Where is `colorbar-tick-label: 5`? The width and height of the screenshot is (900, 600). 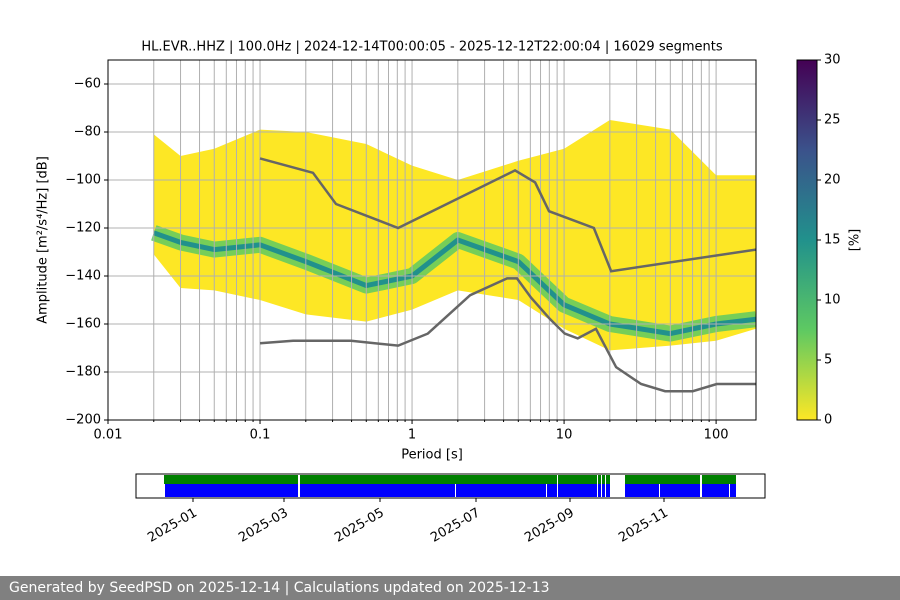
colorbar-tick-label: 5 is located at coordinates (828, 360).